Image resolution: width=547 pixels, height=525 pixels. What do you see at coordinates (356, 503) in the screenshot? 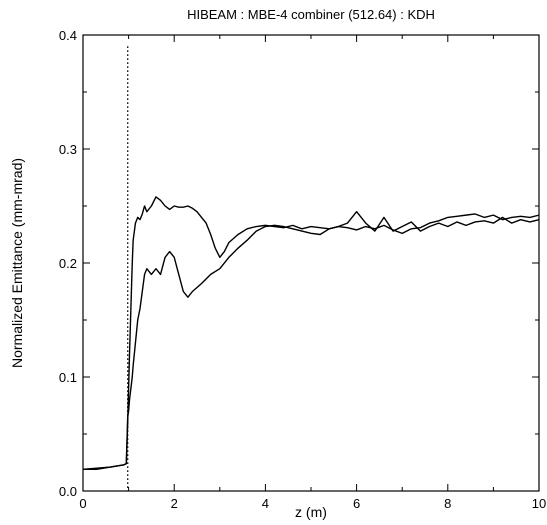
I see `x-tick-label: 6` at bounding box center [356, 503].